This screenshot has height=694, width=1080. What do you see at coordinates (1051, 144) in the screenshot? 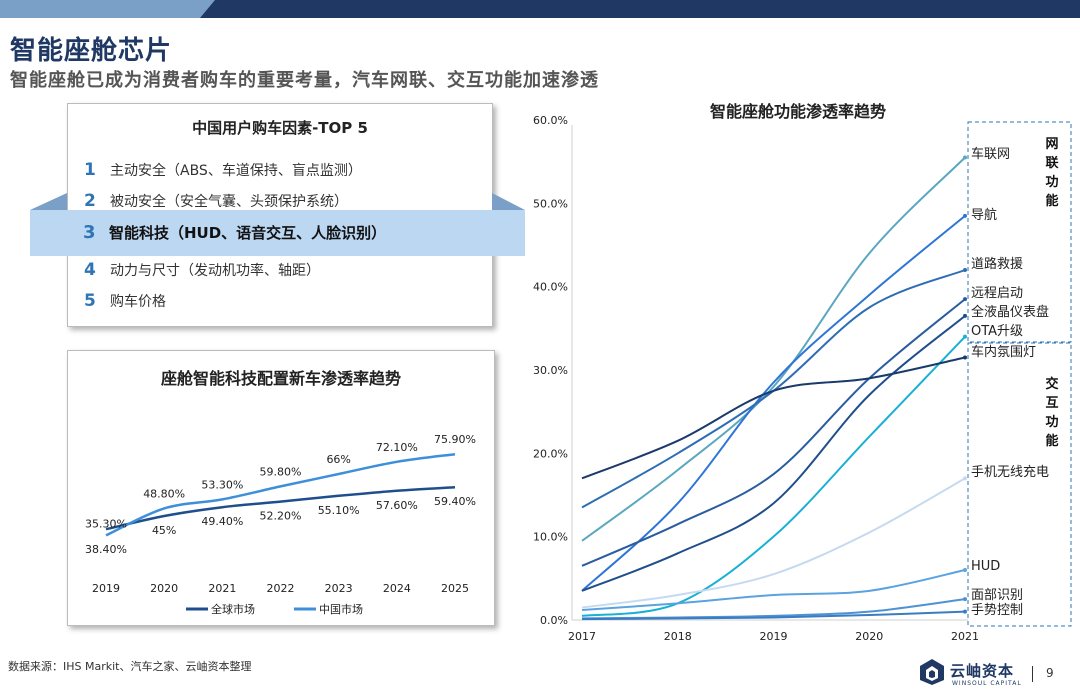
I see `group-label-connectivity: 网` at bounding box center [1051, 144].